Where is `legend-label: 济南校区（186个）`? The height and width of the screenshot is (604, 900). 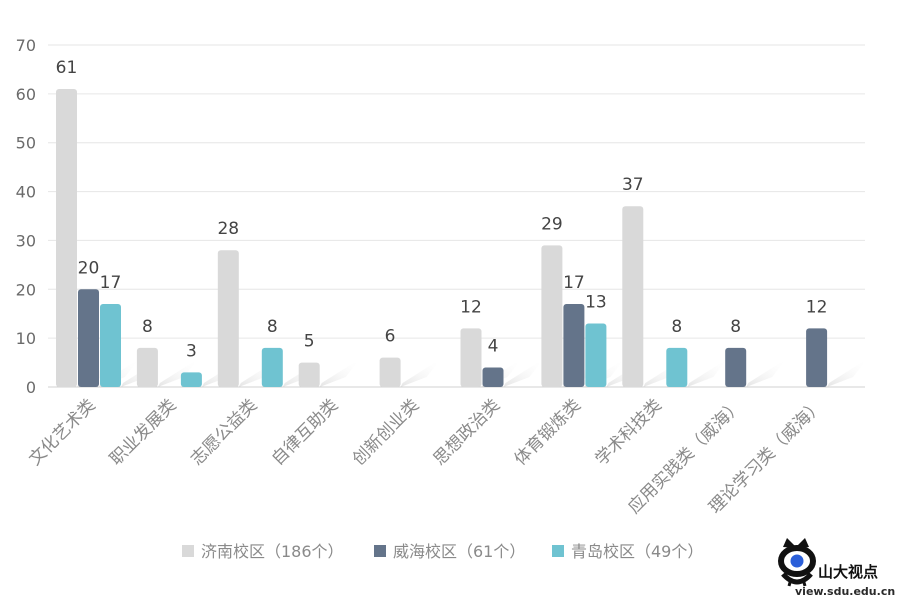
legend-label: 济南校区（186个） is located at coordinates (272, 551).